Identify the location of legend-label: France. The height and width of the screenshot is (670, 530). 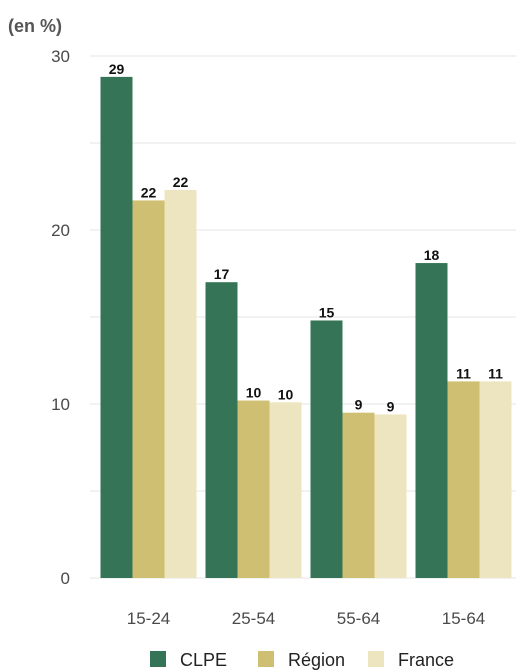
(426, 660).